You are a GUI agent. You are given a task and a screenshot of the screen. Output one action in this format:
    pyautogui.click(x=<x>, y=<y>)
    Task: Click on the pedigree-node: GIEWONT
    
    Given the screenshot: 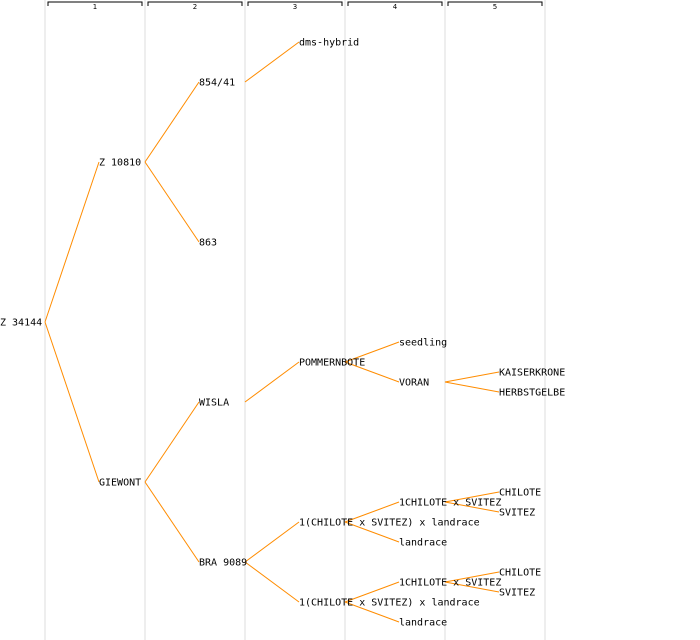 What is the action you would take?
    pyautogui.click(x=120, y=483)
    